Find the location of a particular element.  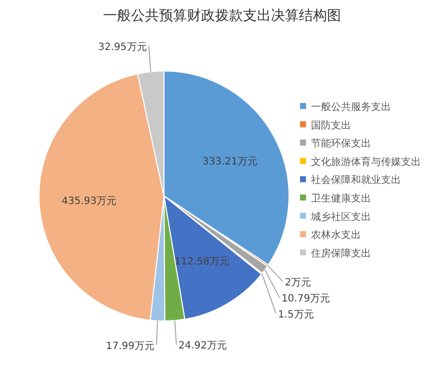

data-label: 435.93万元 is located at coordinates (89, 201).